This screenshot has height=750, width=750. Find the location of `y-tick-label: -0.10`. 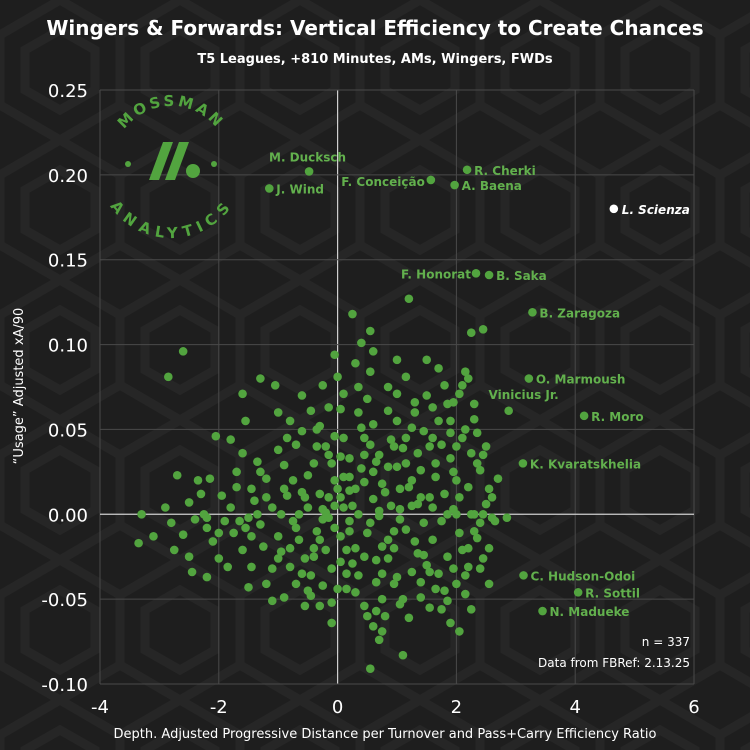

y-tick-label: -0.10 is located at coordinates (64, 685).